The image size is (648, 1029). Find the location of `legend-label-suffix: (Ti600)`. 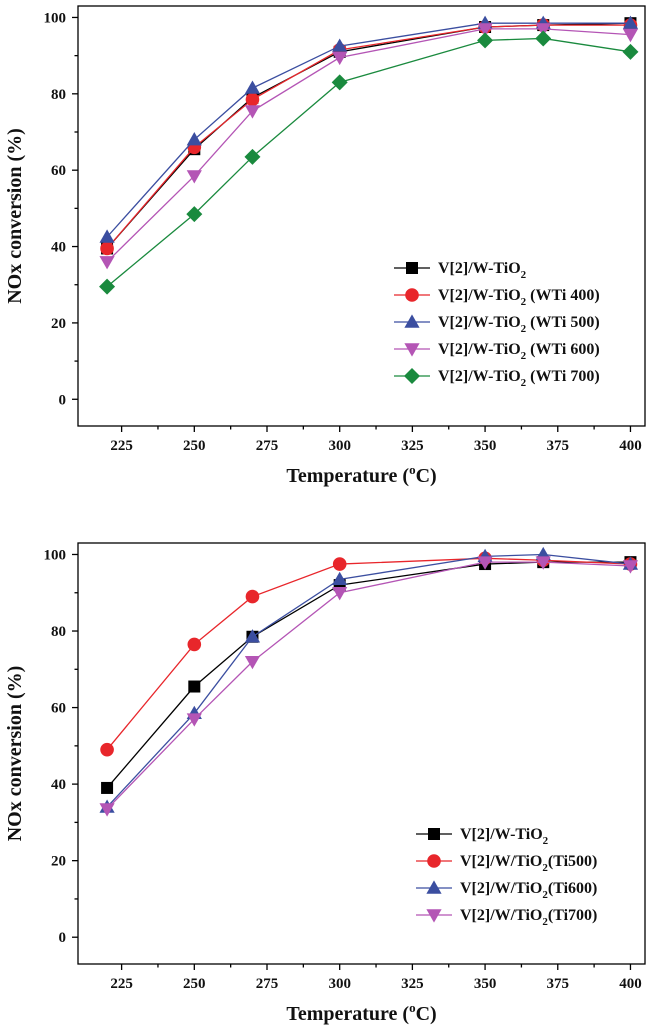

legend-label-suffix: (Ti600) is located at coordinates (572, 888).